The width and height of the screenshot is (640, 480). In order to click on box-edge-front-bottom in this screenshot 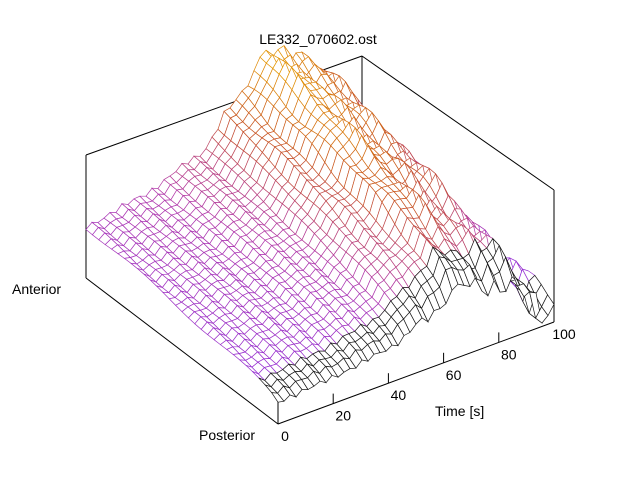, I will do `click(416, 373)`.